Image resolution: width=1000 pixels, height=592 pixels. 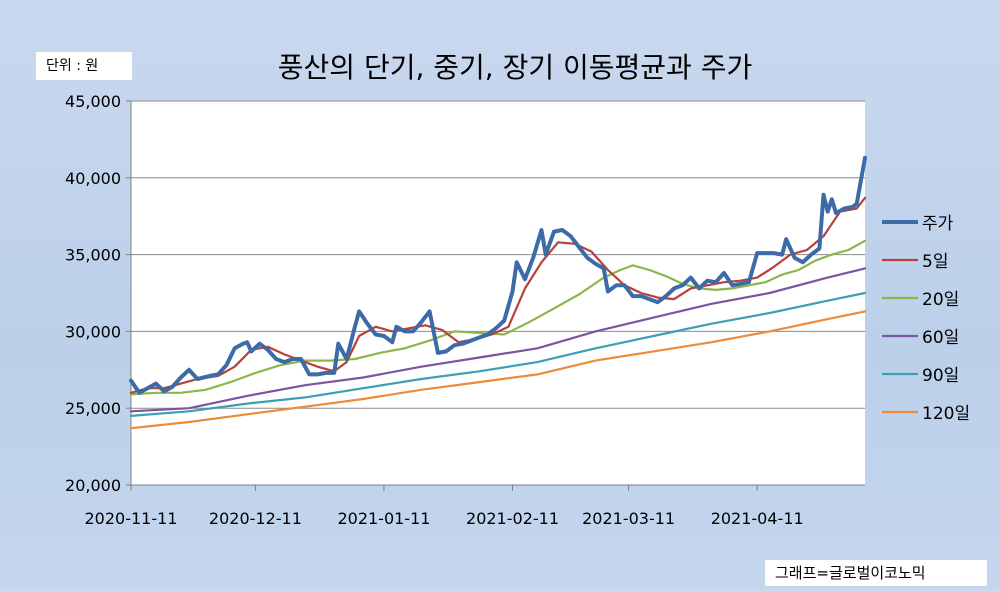 I want to click on legend-label-ma60: 60일, so click(x=940, y=338).